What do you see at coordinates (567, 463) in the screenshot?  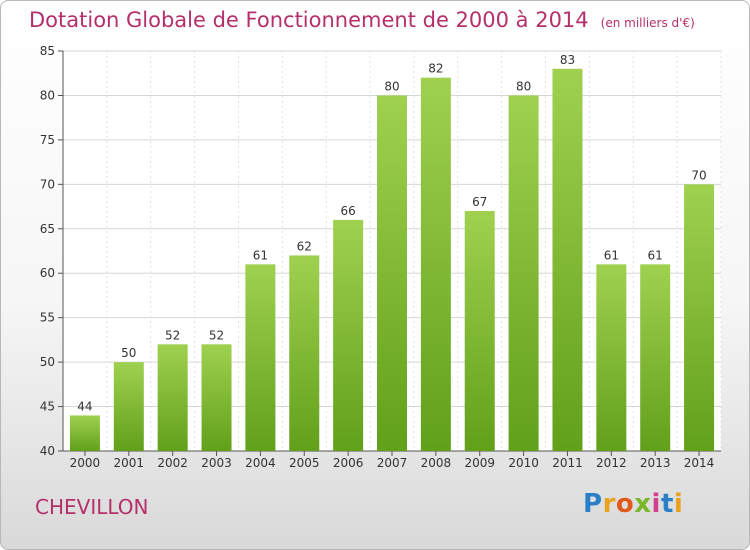 I see `x-tick-label: 2011` at bounding box center [567, 463].